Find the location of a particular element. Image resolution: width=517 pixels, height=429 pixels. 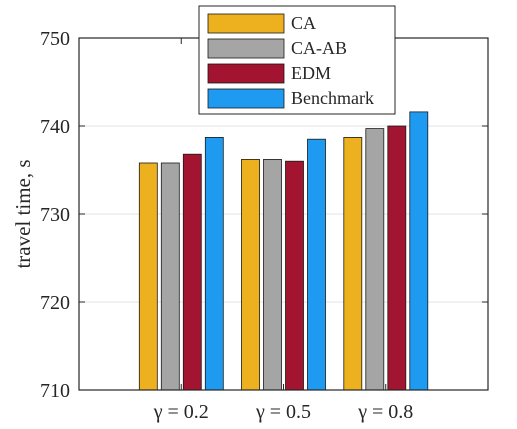

x-category-label: γ = 0.2 is located at coordinates (181, 412).